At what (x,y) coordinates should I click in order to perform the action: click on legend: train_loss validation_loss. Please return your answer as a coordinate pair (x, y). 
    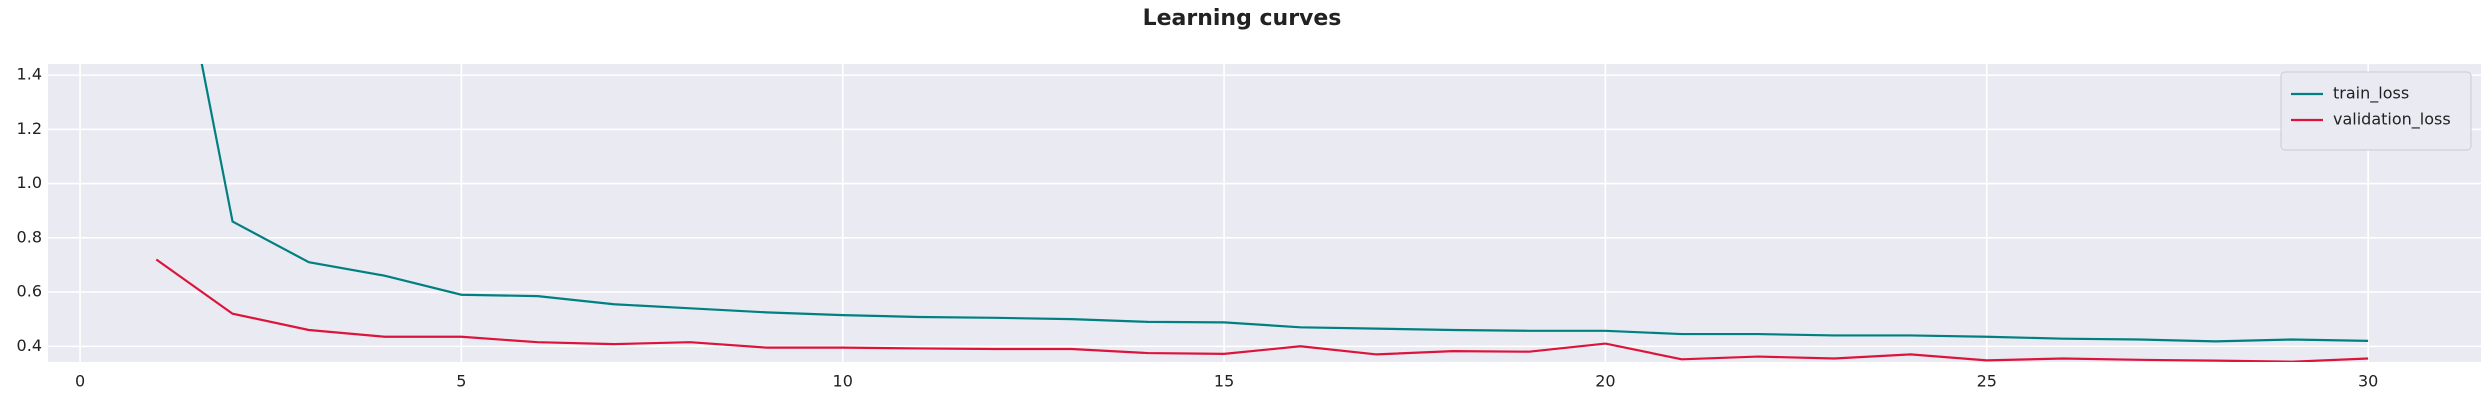
    Looking at the image, I should click on (2376, 111).